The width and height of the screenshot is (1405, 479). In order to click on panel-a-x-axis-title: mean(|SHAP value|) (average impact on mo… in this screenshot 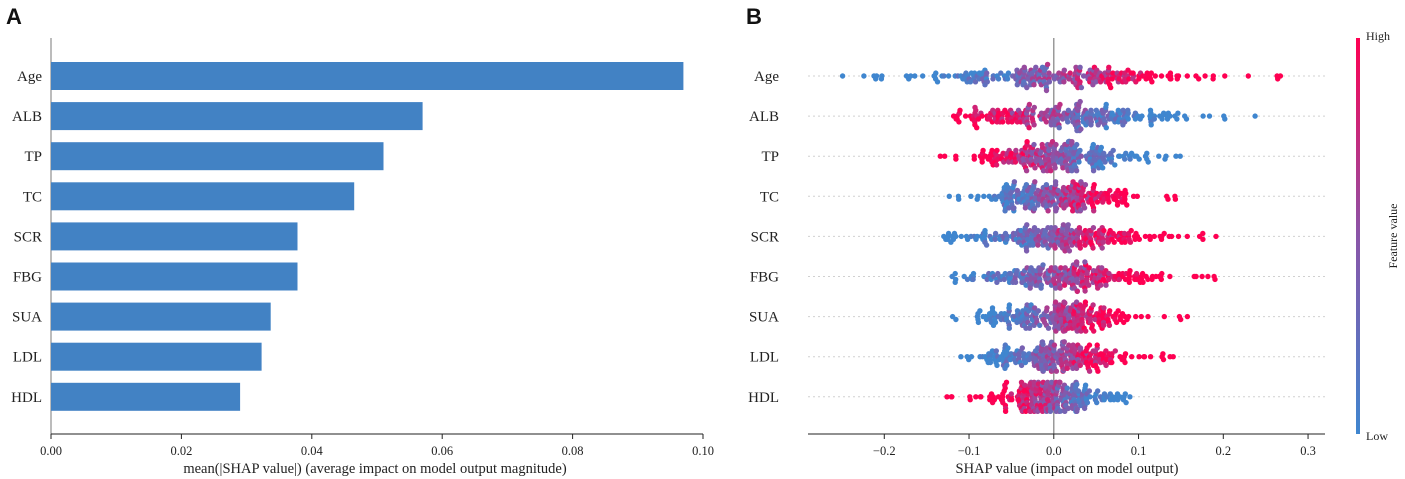, I will do `click(375, 469)`.